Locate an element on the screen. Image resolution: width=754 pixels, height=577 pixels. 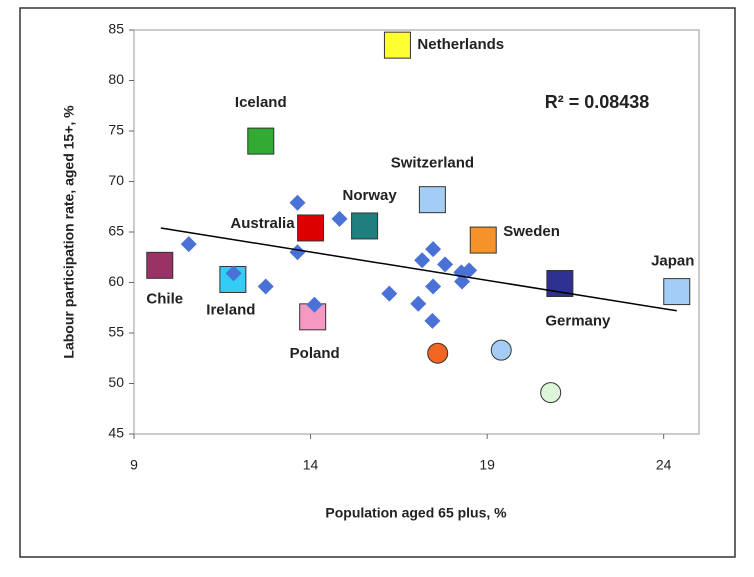
x-tick-label: 14 is located at coordinates (311, 465).